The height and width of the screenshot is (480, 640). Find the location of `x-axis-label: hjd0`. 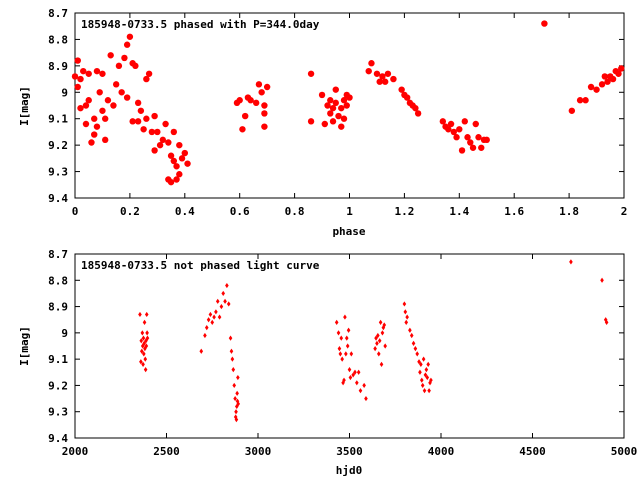

x-axis-label: hjd0 is located at coordinates (349, 470).